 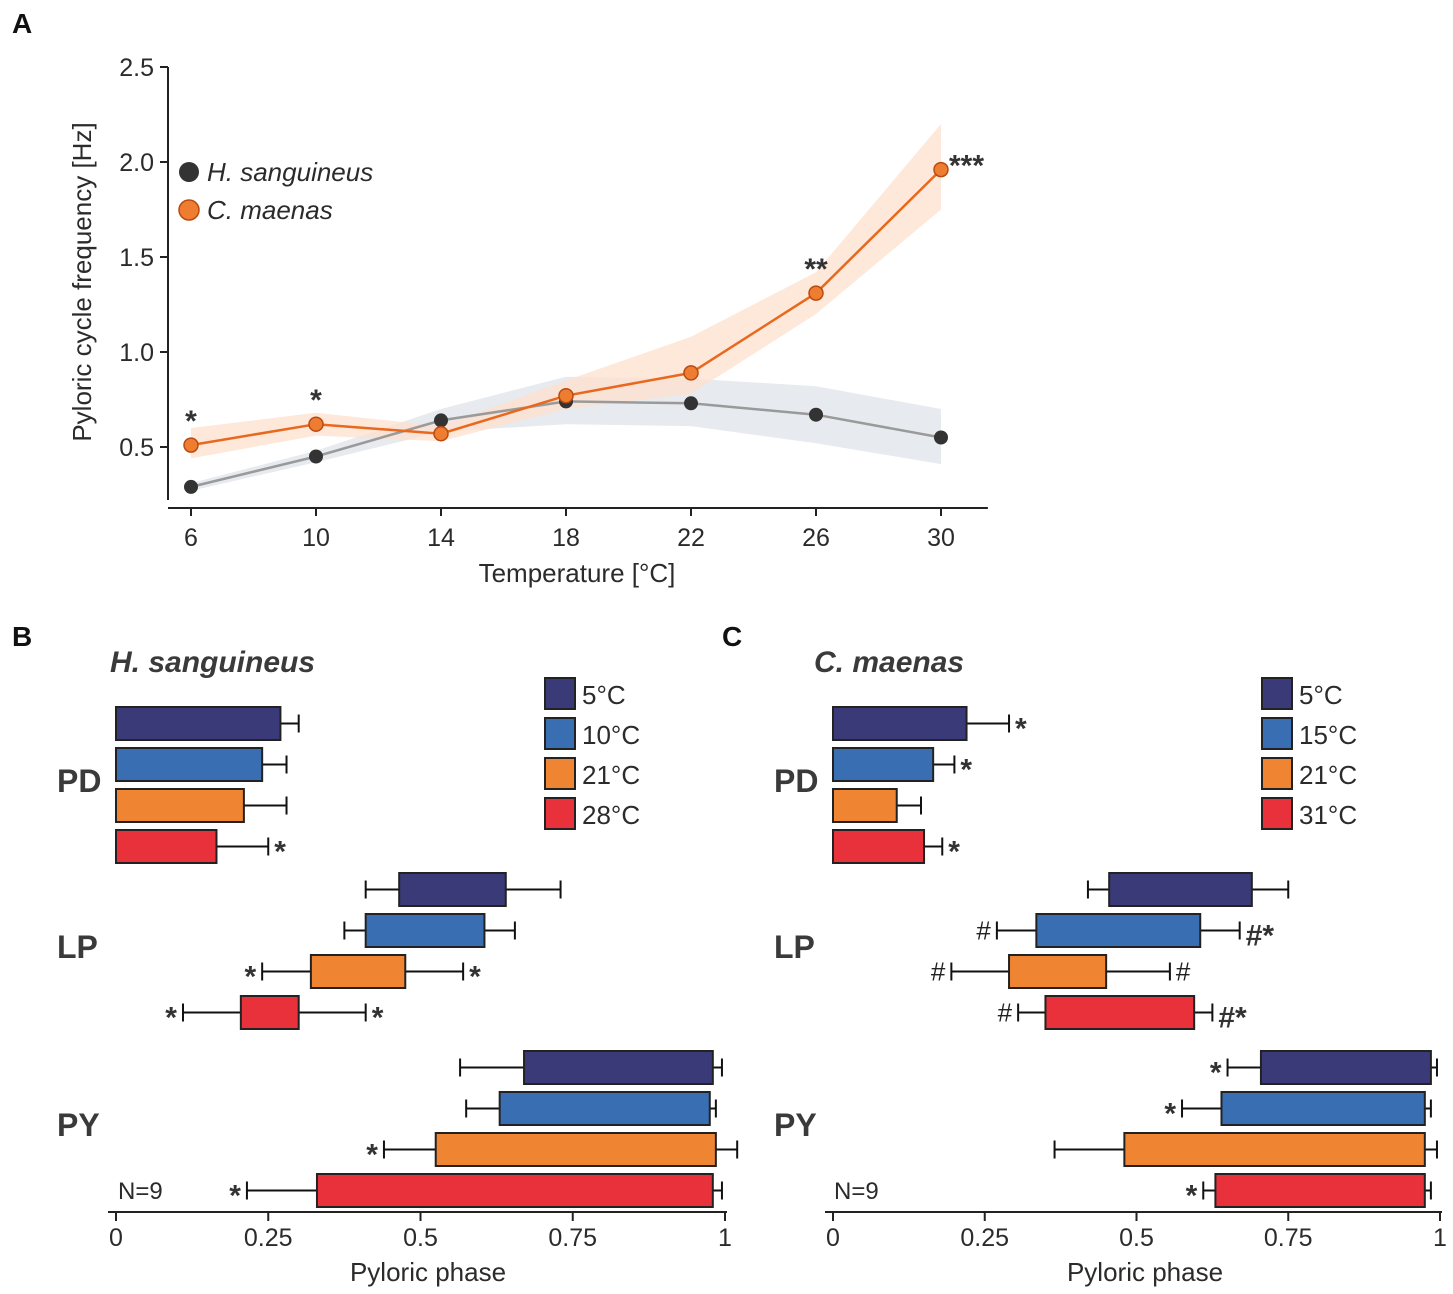 What do you see at coordinates (1328, 735) in the screenshot?
I see `legend-label-15-c: 15°C` at bounding box center [1328, 735].